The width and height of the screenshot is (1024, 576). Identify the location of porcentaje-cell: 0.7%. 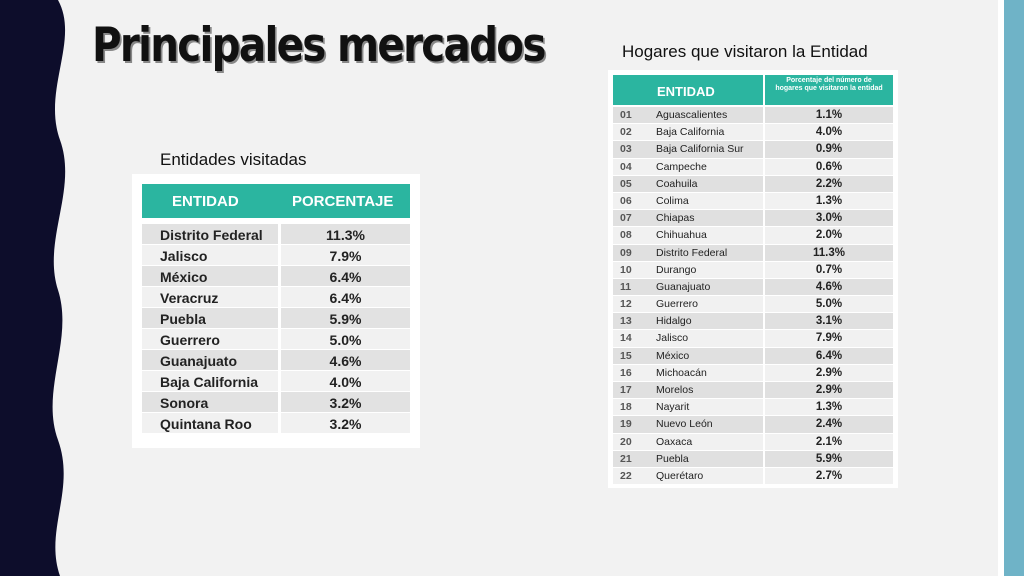
(829, 269).